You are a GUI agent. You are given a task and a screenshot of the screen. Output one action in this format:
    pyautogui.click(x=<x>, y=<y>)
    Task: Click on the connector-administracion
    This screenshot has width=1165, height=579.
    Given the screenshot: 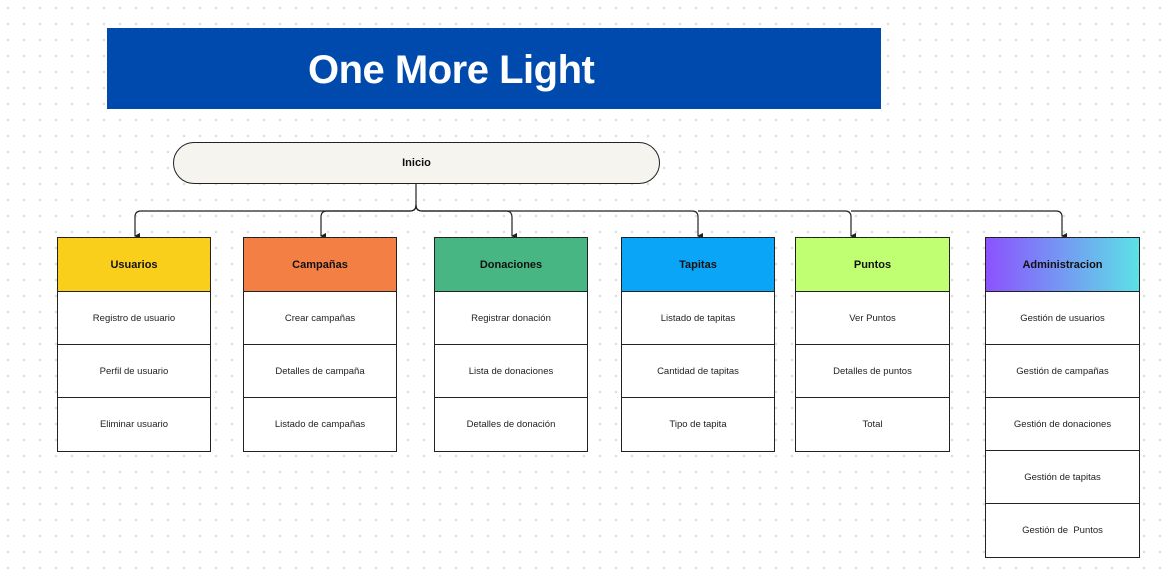 What is the action you would take?
    pyautogui.click(x=959, y=224)
    